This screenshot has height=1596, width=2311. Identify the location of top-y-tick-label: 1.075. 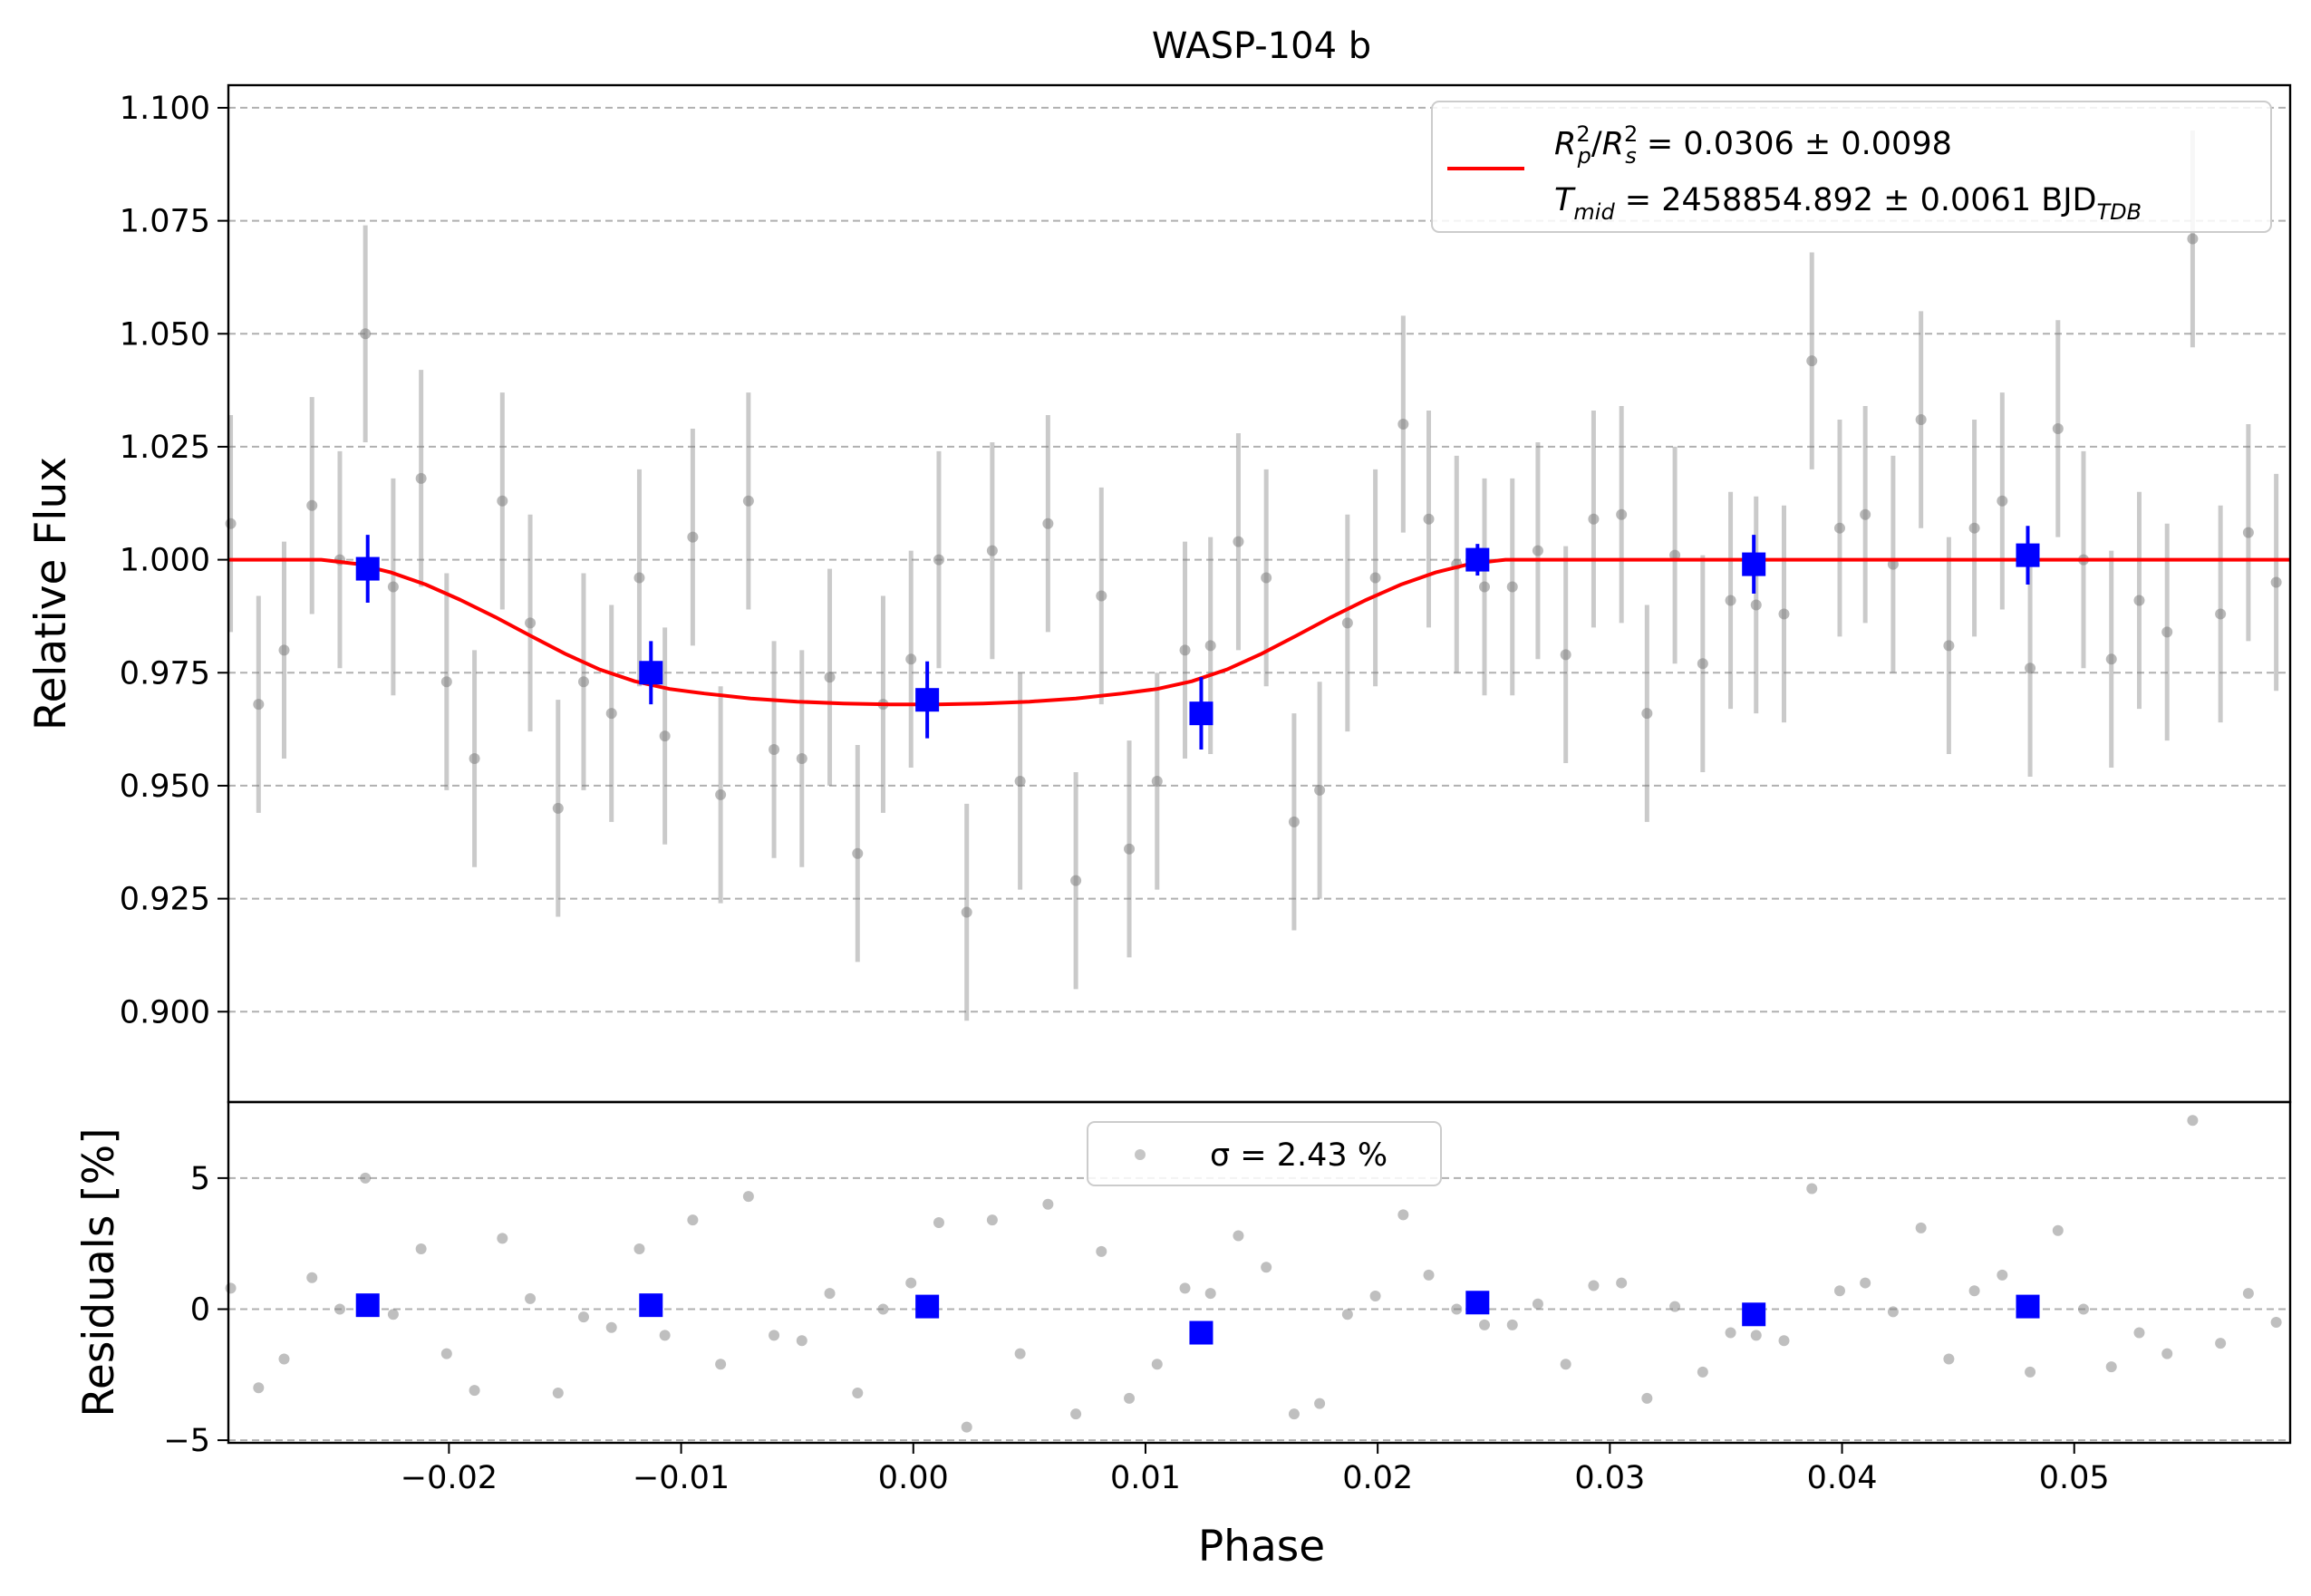
(165, 222).